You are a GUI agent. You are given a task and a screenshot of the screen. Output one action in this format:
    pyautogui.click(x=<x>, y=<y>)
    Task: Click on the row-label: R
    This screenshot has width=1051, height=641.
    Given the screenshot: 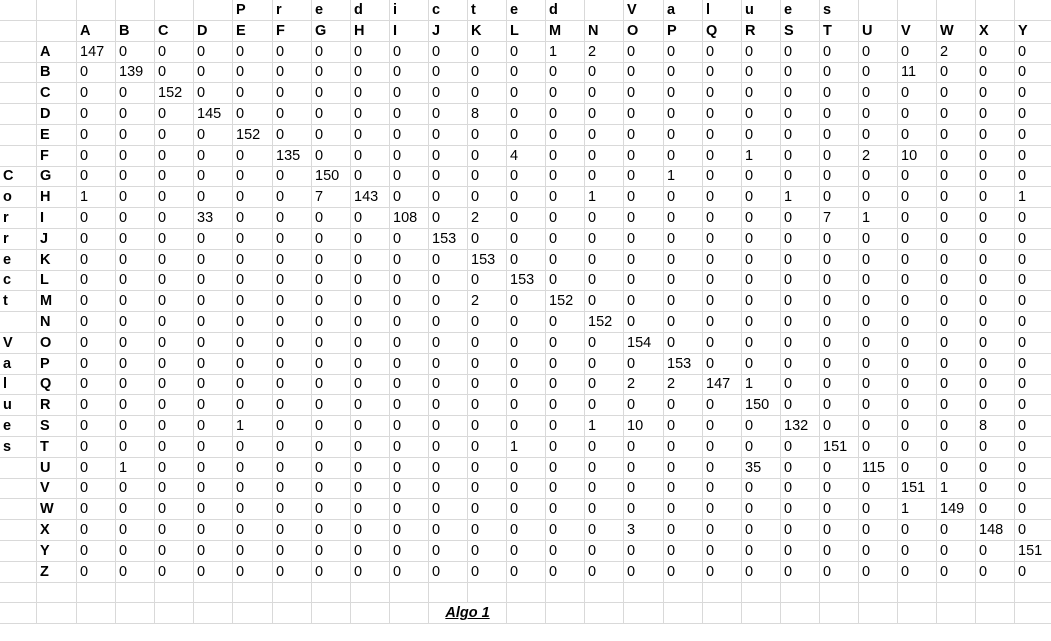 What is the action you would take?
    pyautogui.click(x=57, y=406)
    